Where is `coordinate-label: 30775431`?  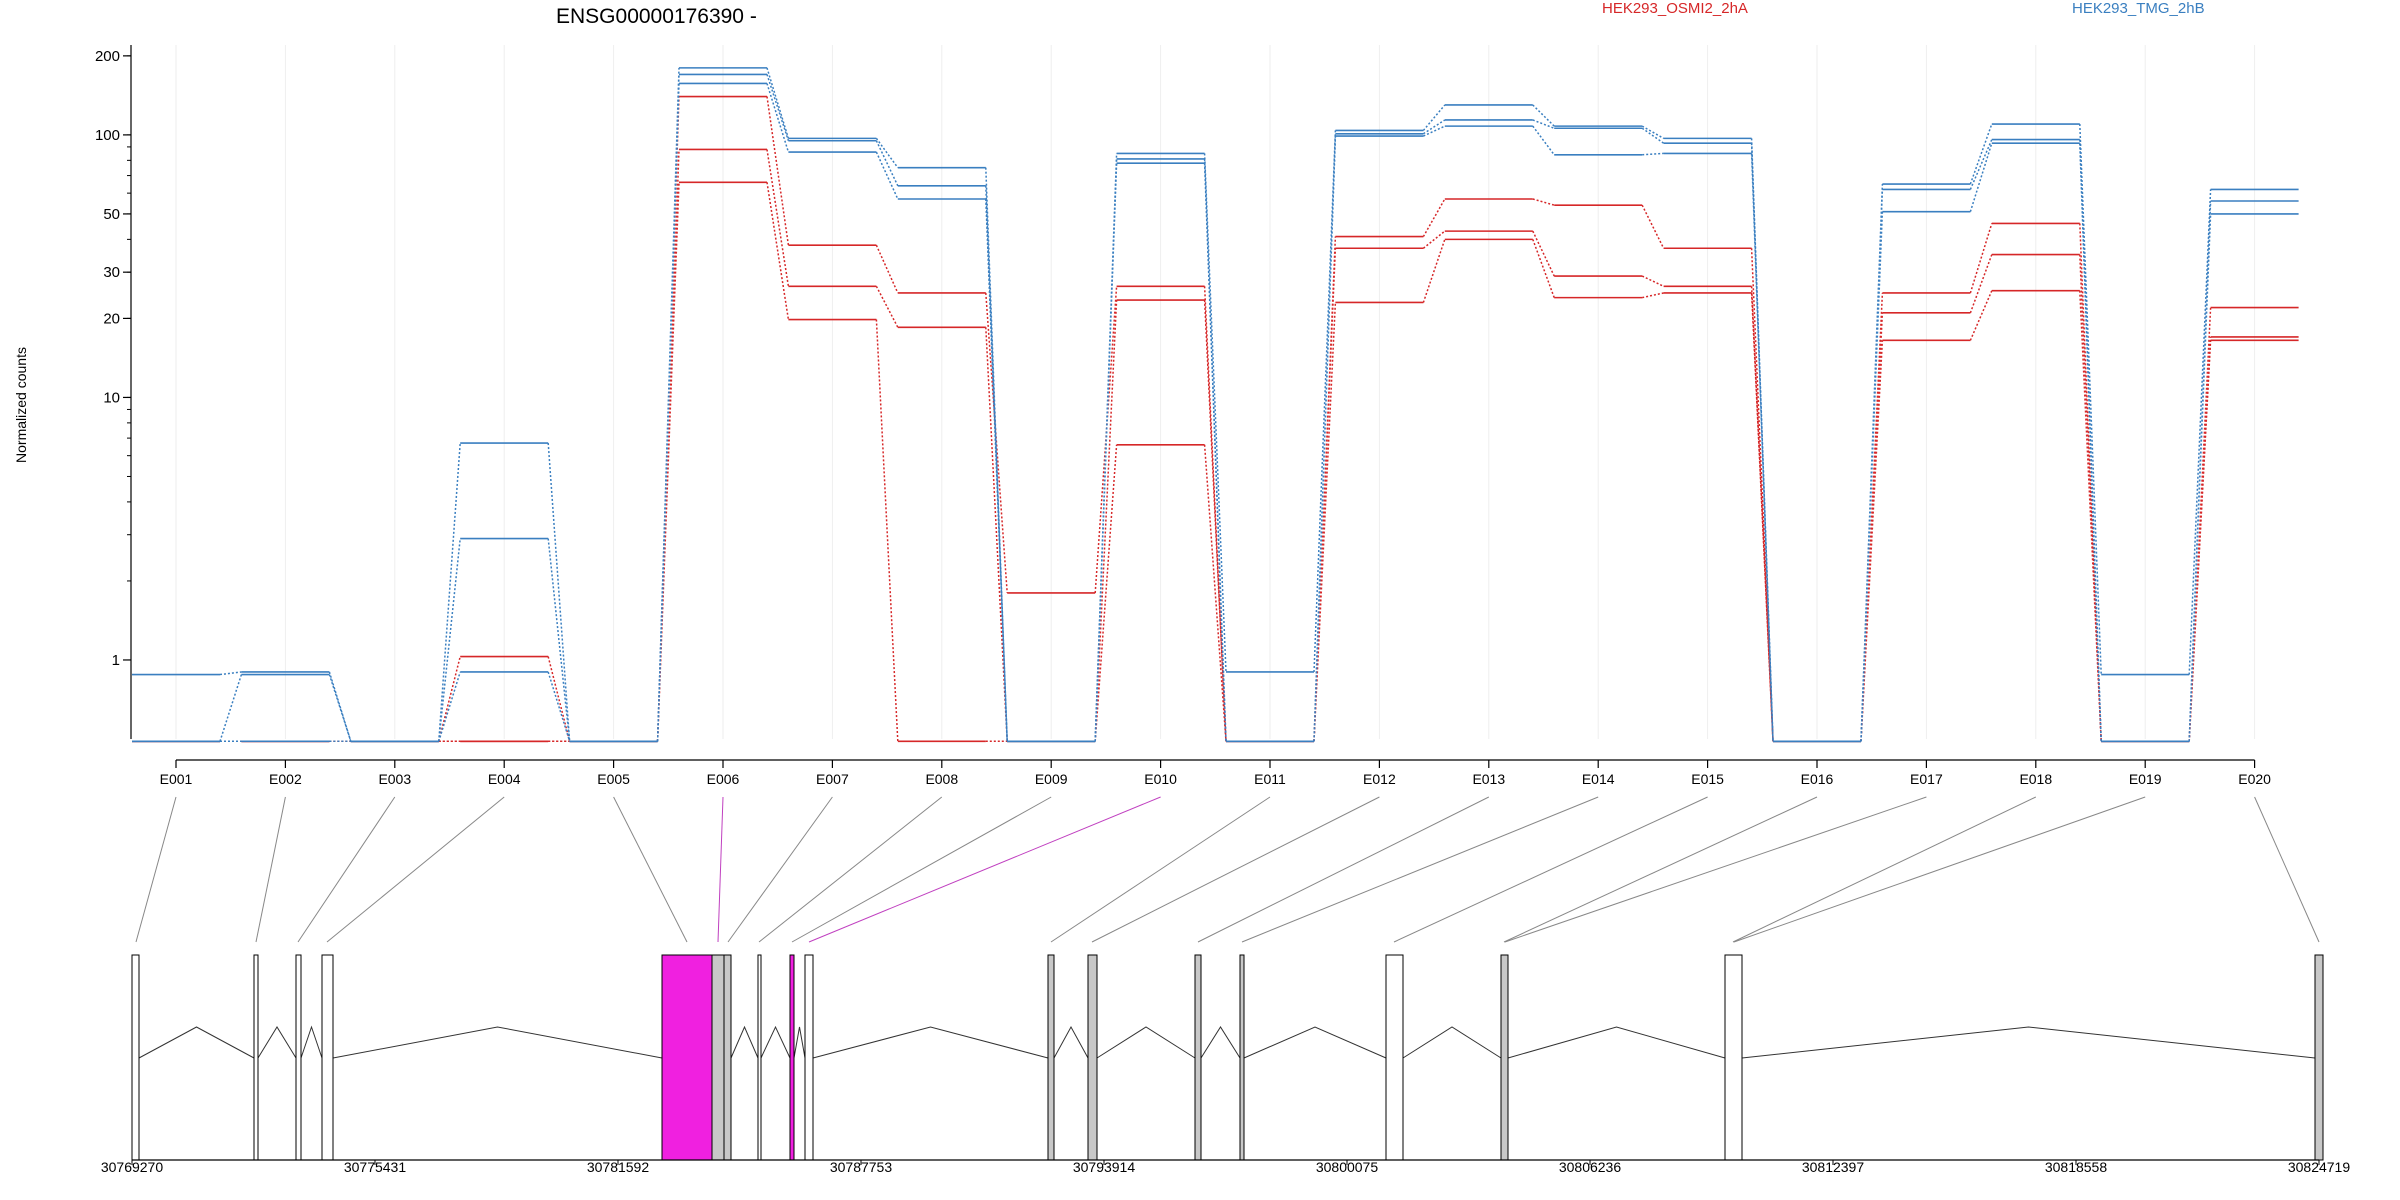
coordinate-label: 30775431 is located at coordinates (375, 1167).